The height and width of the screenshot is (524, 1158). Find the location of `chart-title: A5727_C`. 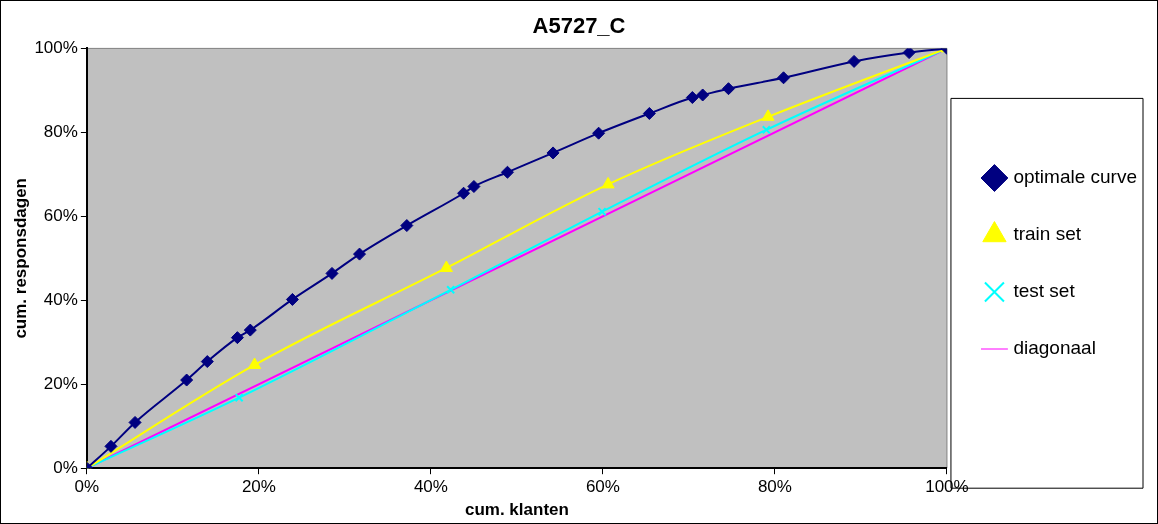

chart-title: A5727_C is located at coordinates (579, 26).